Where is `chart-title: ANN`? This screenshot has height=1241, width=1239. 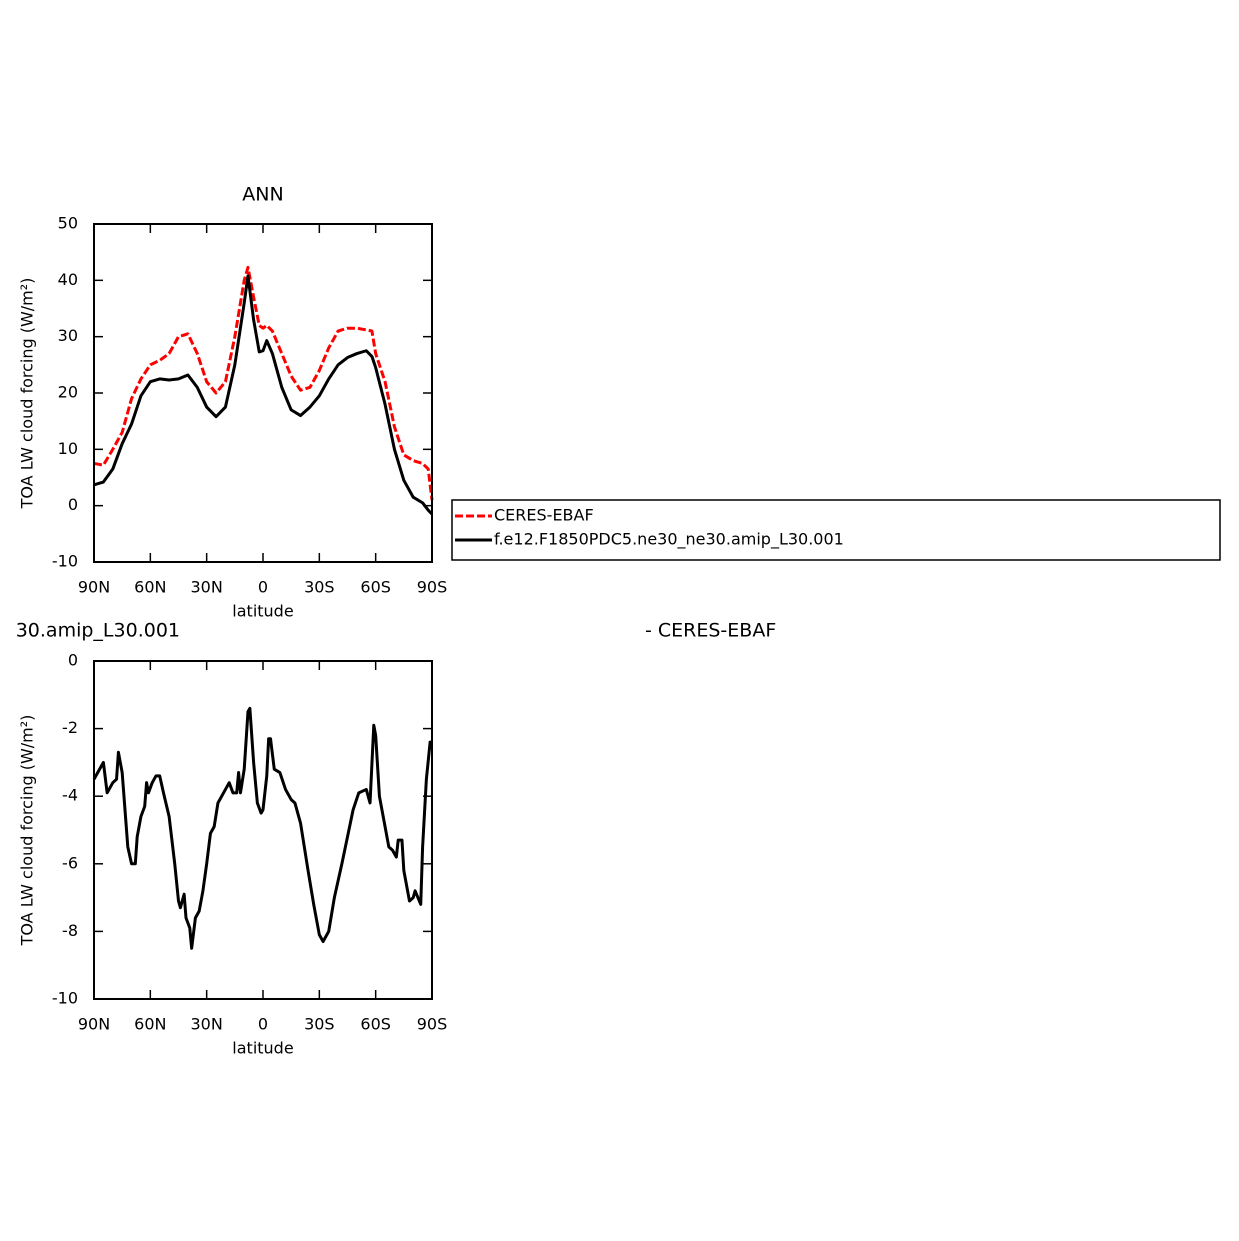
chart-title: ANN is located at coordinates (262, 195).